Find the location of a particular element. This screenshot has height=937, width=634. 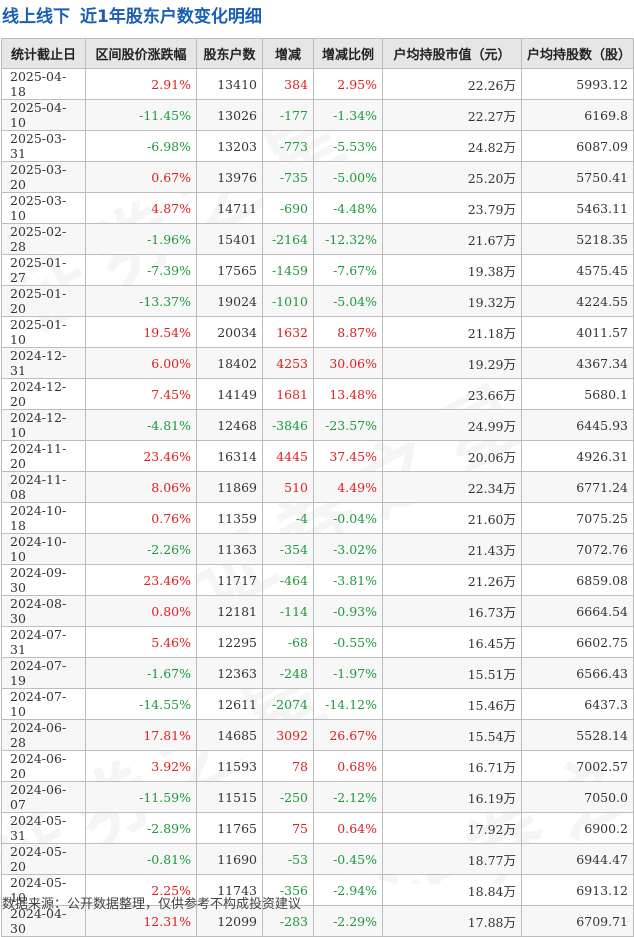

cell-holders: 11363 is located at coordinates (229, 549).